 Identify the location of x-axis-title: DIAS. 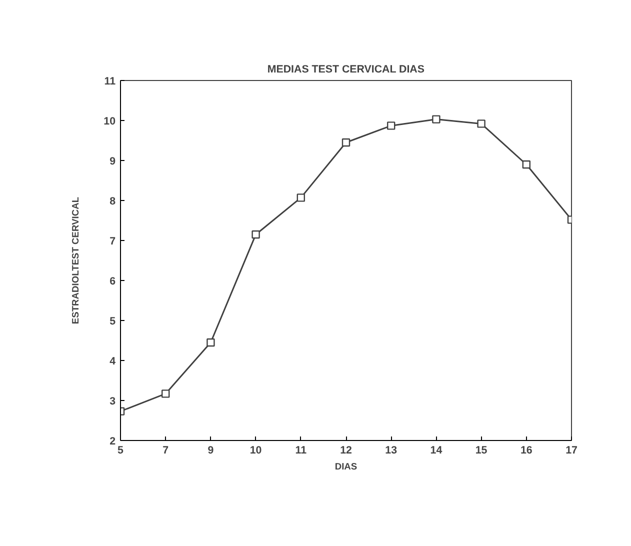
(346, 467).